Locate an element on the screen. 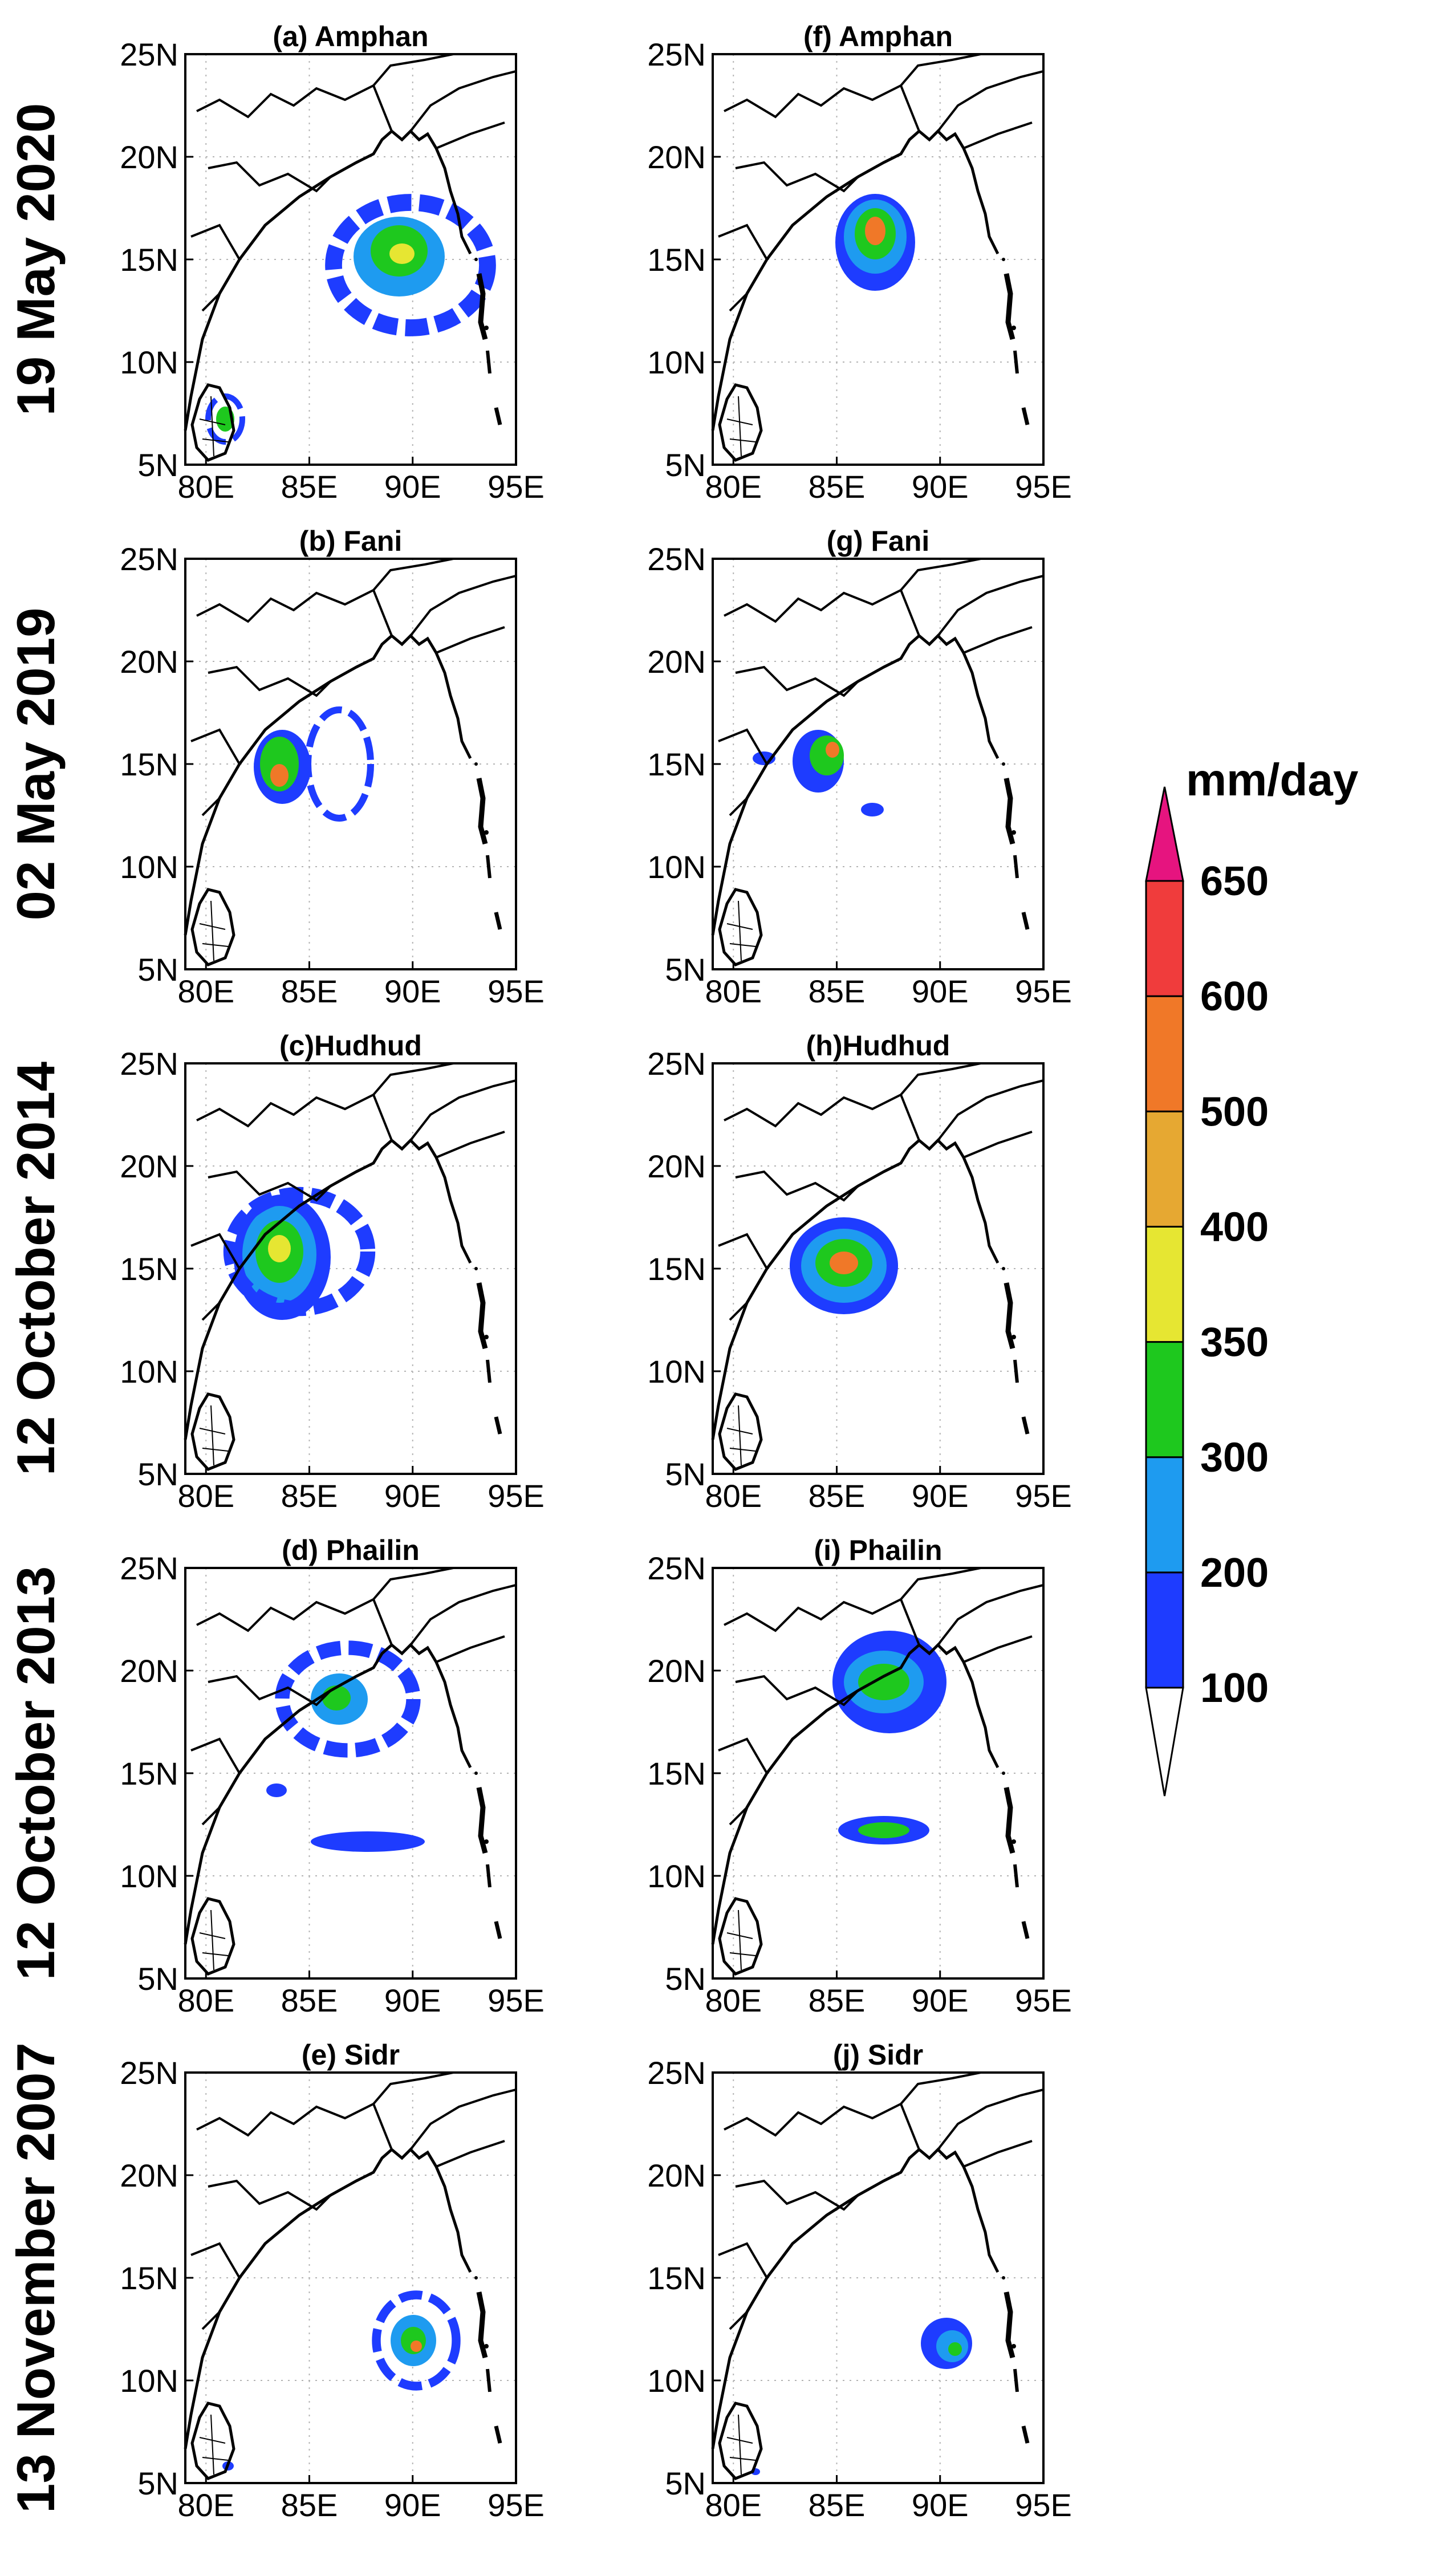 The image size is (1430, 2576). map-panel-h: 80E 85E 90E 95E 25N 20N 15N 10N 5N (h)Hudhud is located at coordinates (859, 1272).